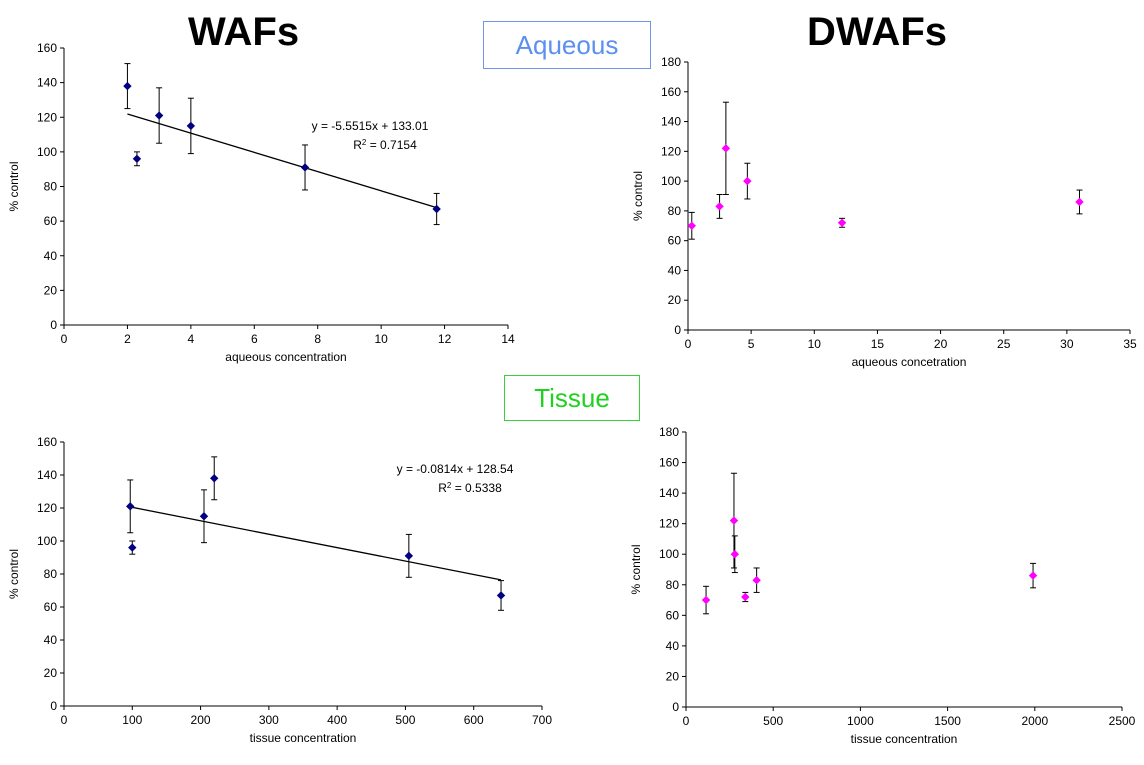 The width and height of the screenshot is (1144, 765). What do you see at coordinates (542, 720) in the screenshot?
I see `x-tick-label: 700` at bounding box center [542, 720].